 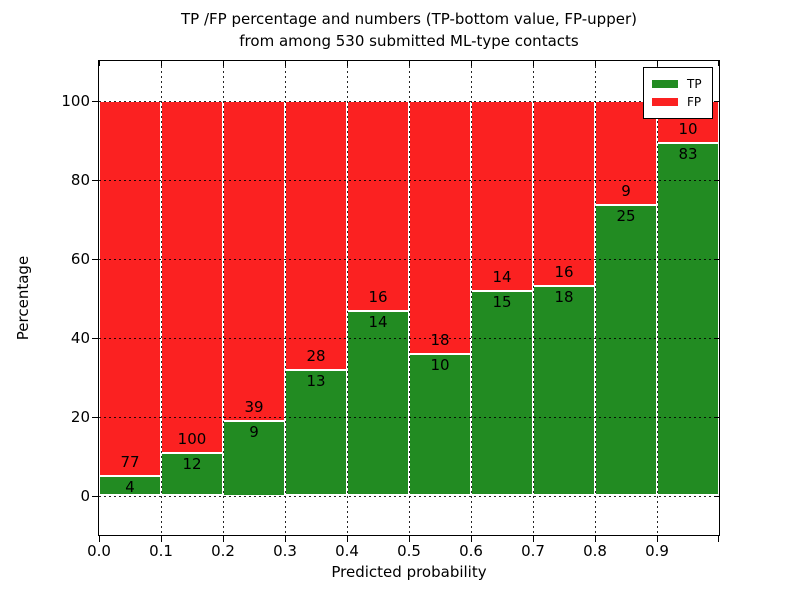 I want to click on x-tick-label: 0.9, so click(x=657, y=551).